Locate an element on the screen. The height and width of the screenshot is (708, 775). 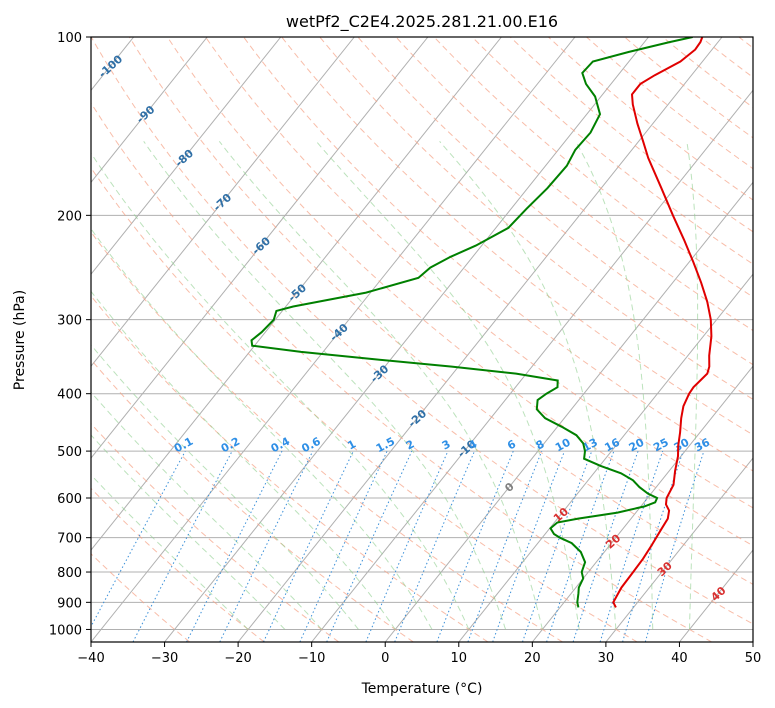
mixing-ratio-label: 36 is located at coordinates (702, 445).